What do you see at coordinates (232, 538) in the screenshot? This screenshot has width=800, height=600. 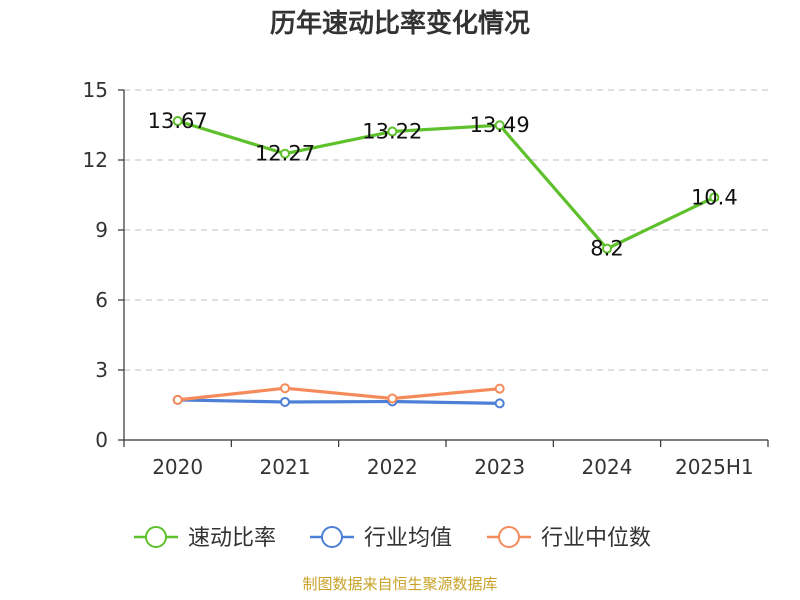 I see `legend-label: 速动比率` at bounding box center [232, 538].